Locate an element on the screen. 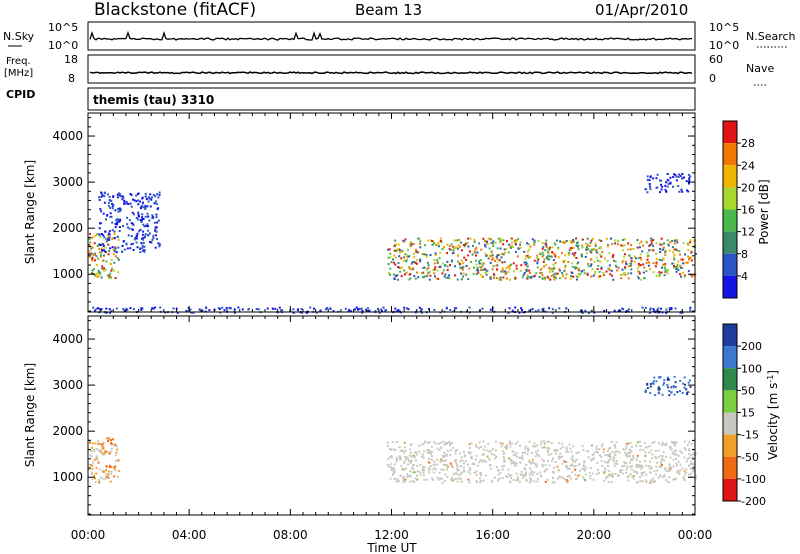  freq-left-tick-bottom: 8 is located at coordinates (71, 78).